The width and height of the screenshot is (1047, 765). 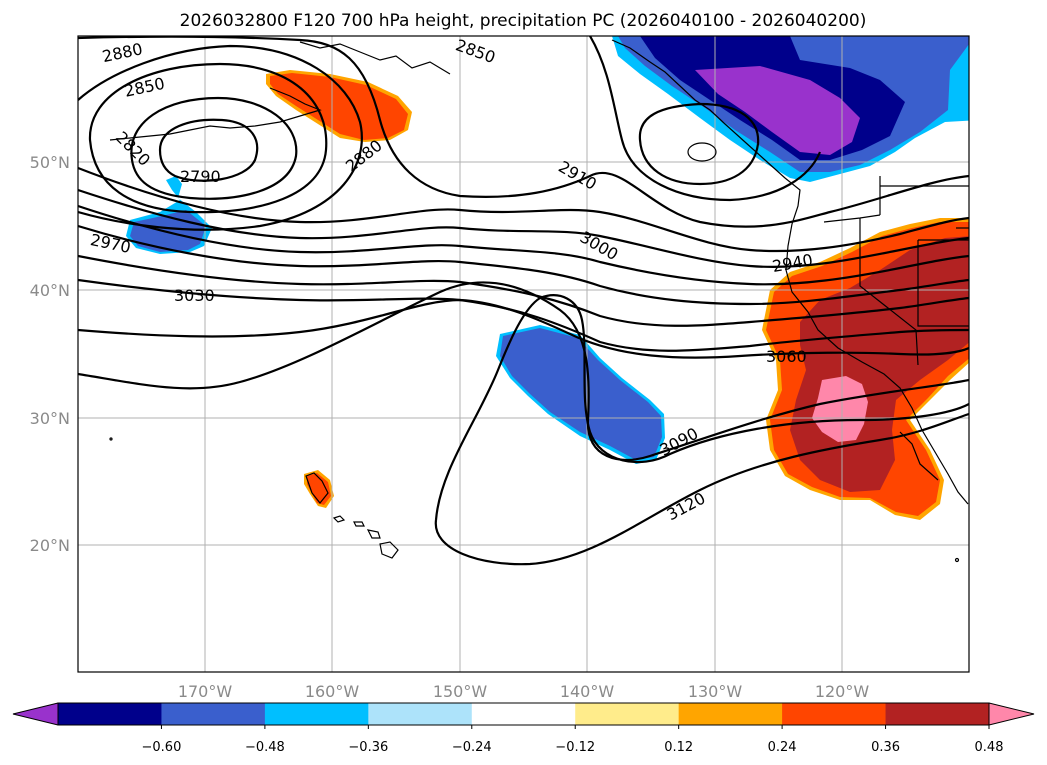 I want to click on contour-2880-west, so click(x=220, y=137).